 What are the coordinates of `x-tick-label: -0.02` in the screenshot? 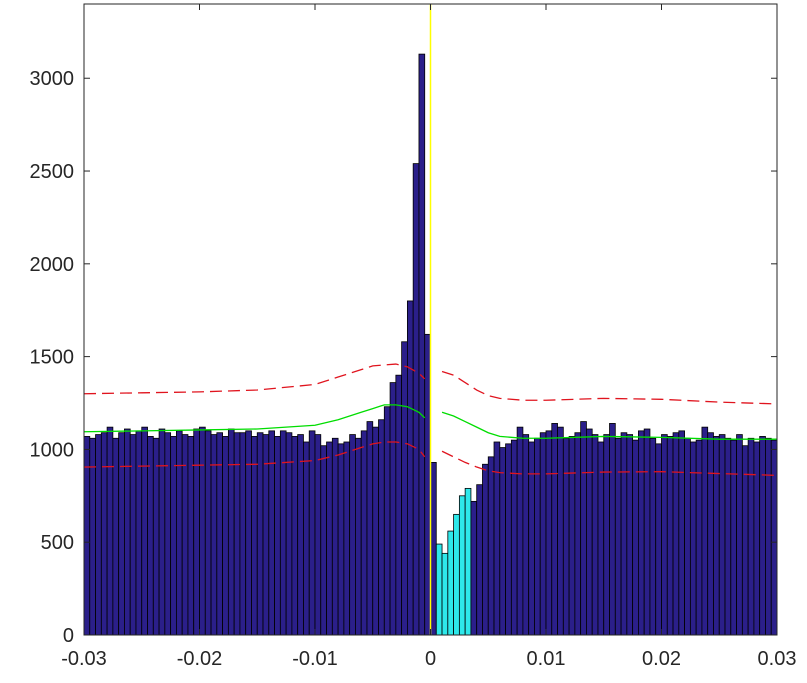 It's located at (200, 659).